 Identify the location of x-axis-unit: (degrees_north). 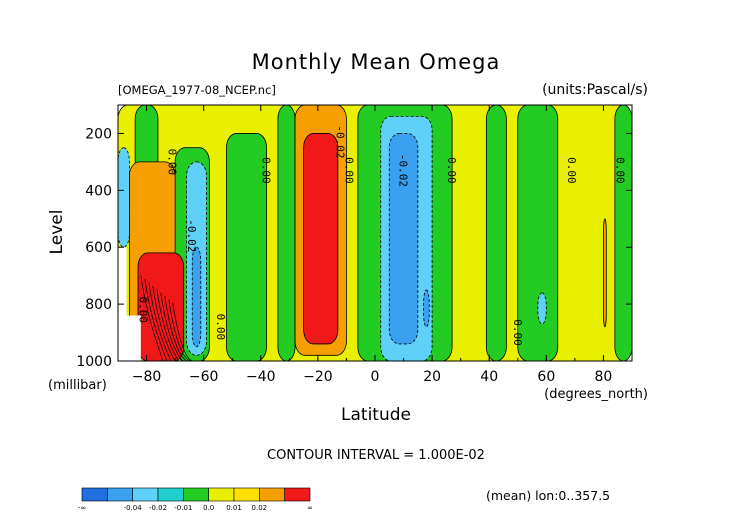
(596, 394).